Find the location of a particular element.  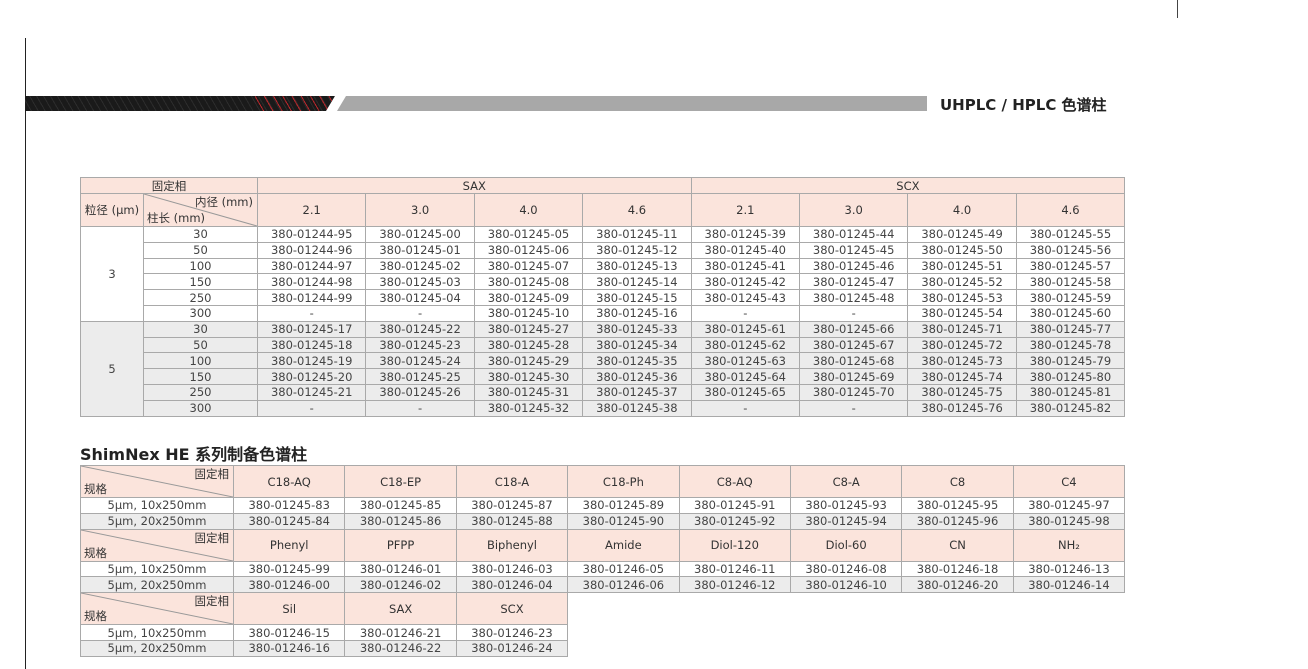

stationary-phase-header: C8-AQ is located at coordinates (734, 481).